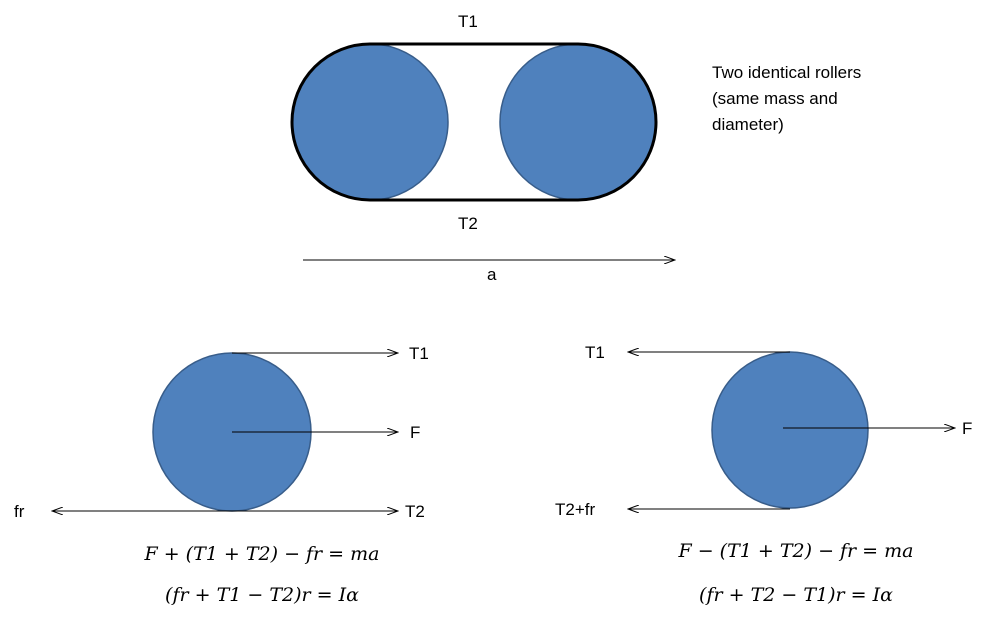 The image size is (1000, 621). Describe the element at coordinates (796, 551) in the screenshot. I see `right-equation-force: F − (T1 + T2) − fr = ma` at that location.